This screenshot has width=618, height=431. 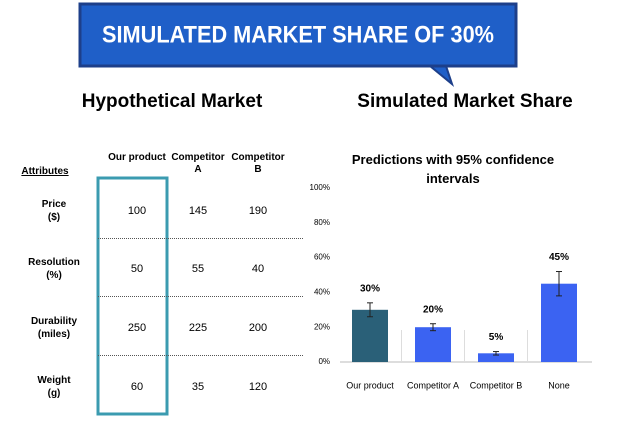 I want to click on value-label: 5%, so click(x=496, y=337).